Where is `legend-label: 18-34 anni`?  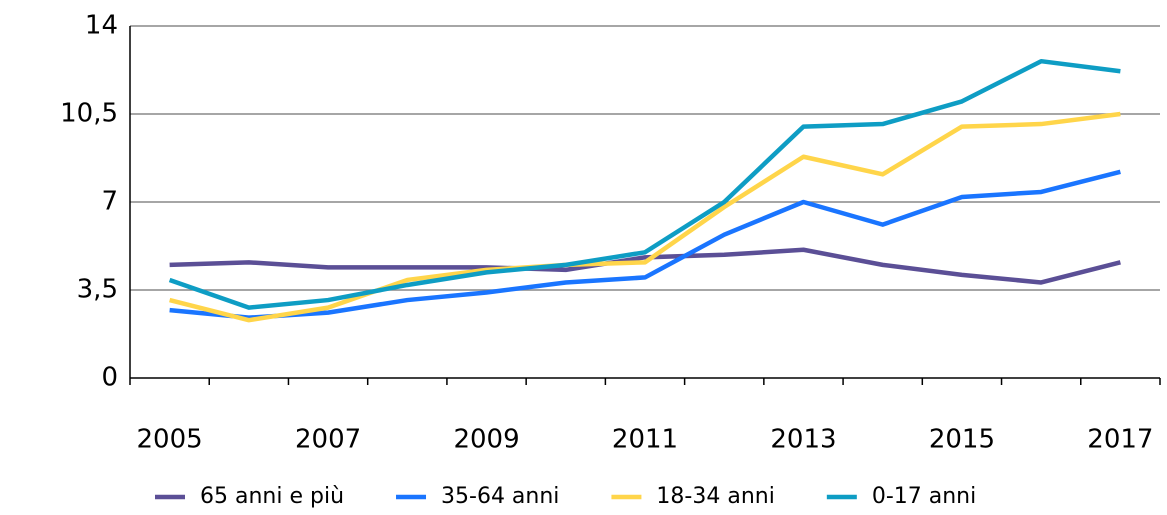 legend-label: 18-34 anni is located at coordinates (715, 496).